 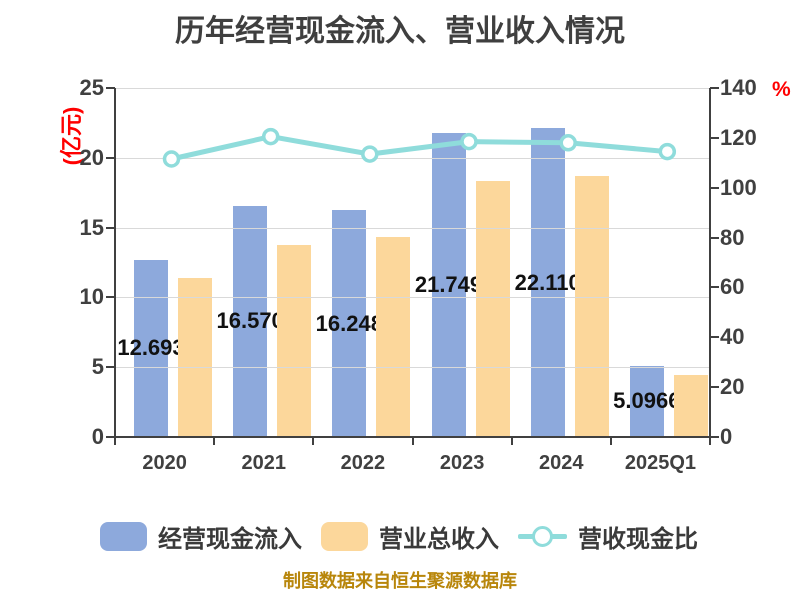 I want to click on bar-value-label-2023: 21.749, so click(x=448, y=285).